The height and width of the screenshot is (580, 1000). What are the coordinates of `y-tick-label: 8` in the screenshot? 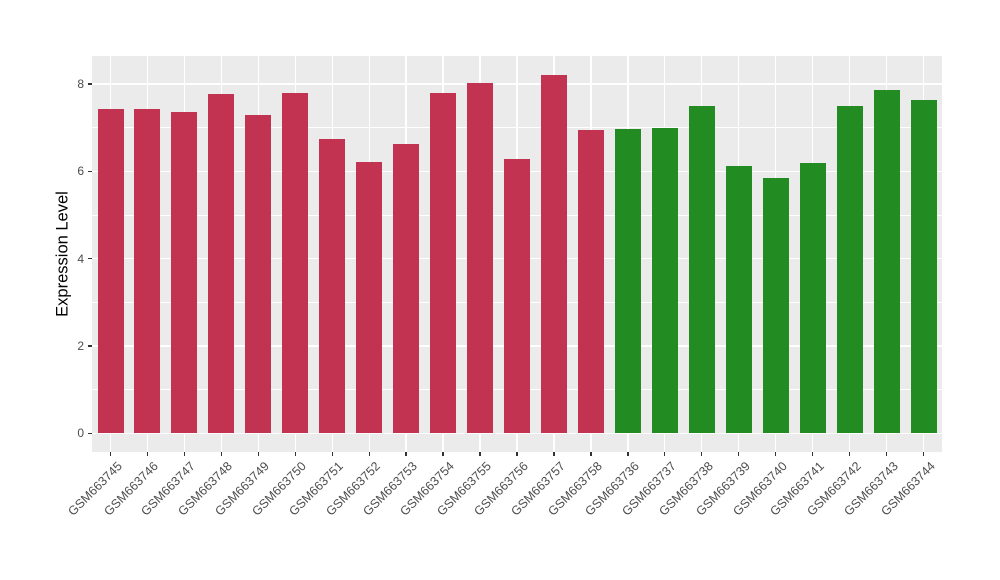 It's located at (80, 84).